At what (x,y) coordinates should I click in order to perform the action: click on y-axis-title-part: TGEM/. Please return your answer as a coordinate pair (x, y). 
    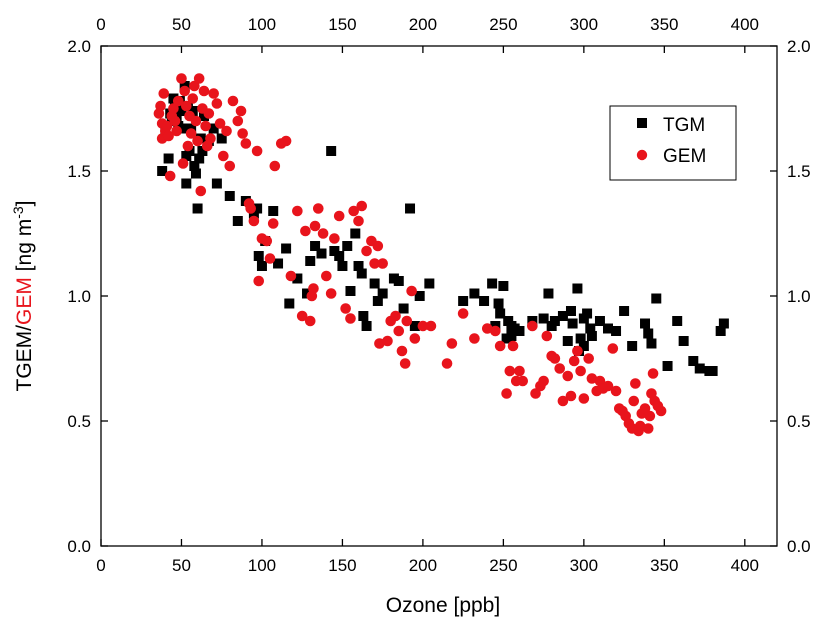
    Looking at the image, I should click on (24, 358).